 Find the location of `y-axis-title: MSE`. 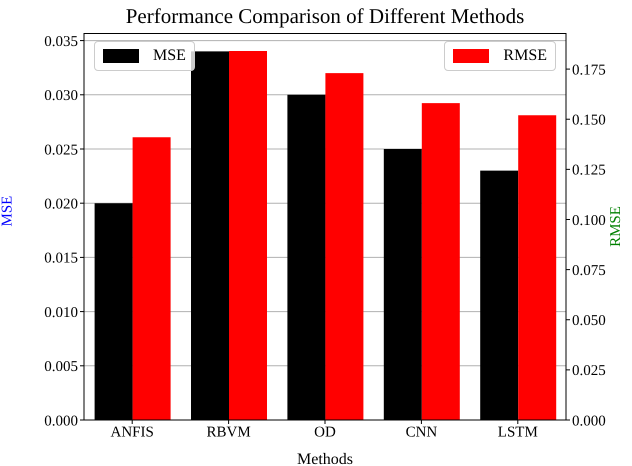

y-axis-title: MSE is located at coordinates (8, 211).